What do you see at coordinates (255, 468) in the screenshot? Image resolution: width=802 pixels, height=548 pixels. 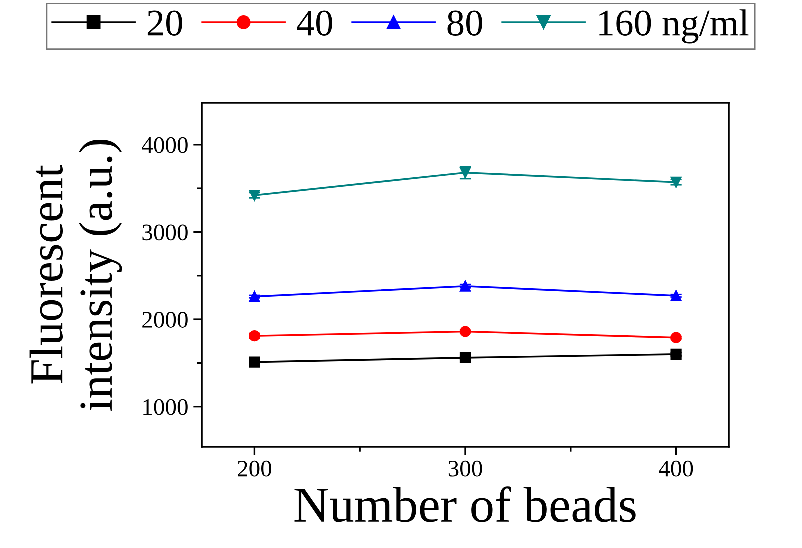 I see `x-tick-label: 200` at bounding box center [255, 468].